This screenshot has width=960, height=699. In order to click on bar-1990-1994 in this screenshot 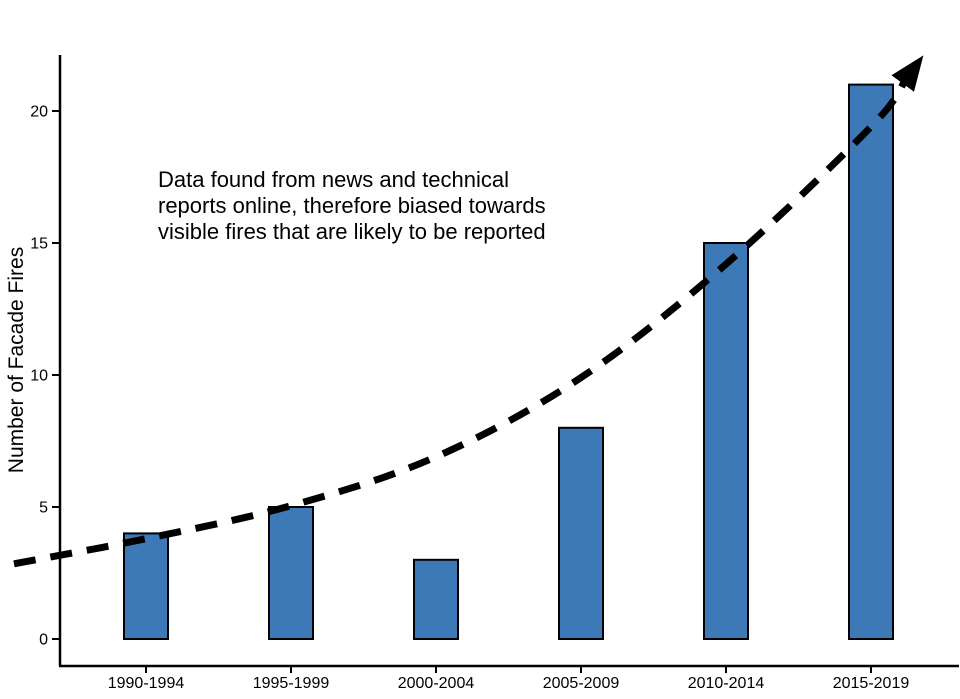, I will do `click(146, 586)`.